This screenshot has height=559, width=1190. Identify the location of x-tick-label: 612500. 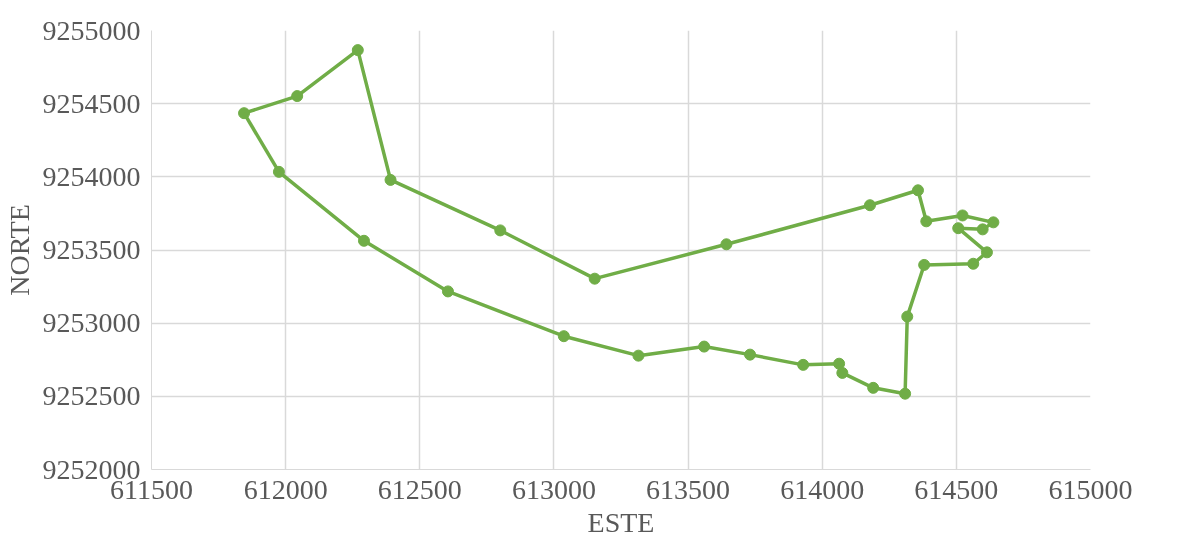
(419, 489).